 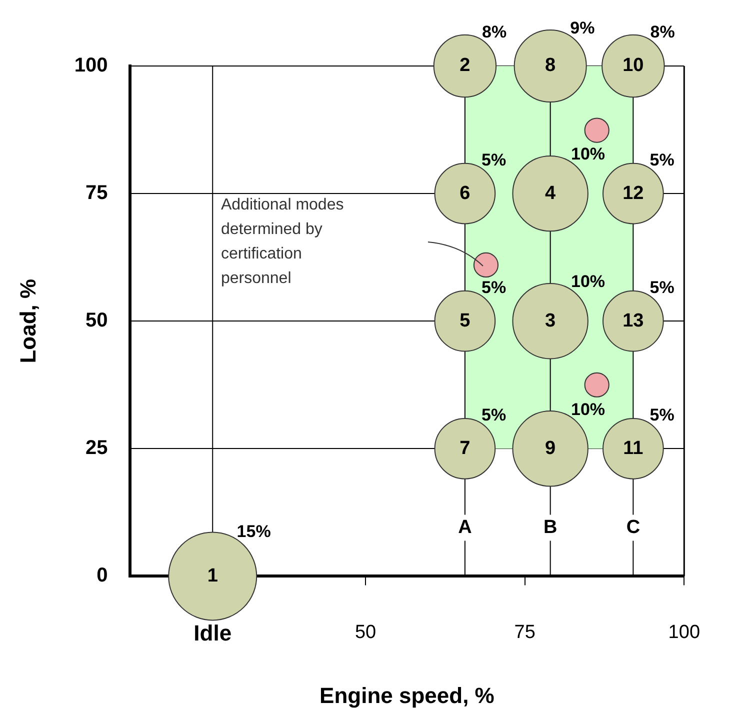 What do you see at coordinates (97, 321) in the screenshot?
I see `y-tick-label: 50` at bounding box center [97, 321].